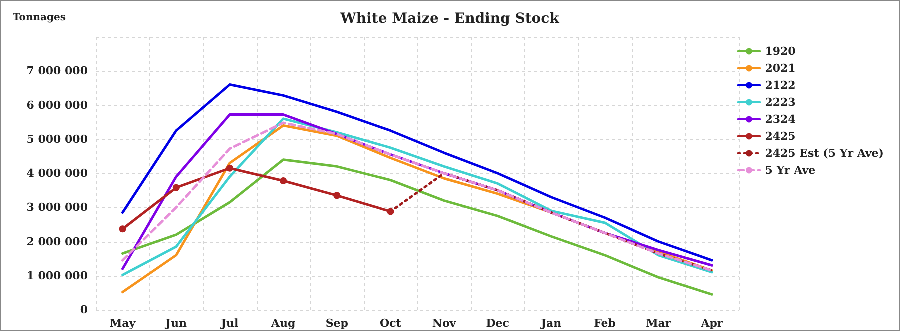 This screenshot has width=900, height=331. I want to click on x-tick-label: May, so click(123, 323).